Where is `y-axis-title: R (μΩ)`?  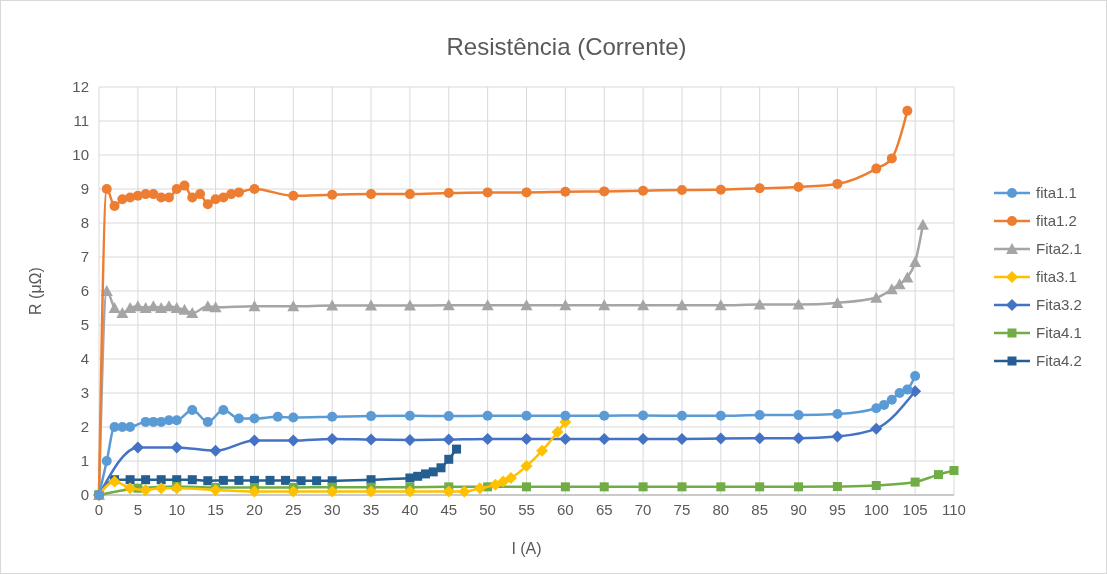
y-axis-title: R (μΩ) is located at coordinates (35, 291).